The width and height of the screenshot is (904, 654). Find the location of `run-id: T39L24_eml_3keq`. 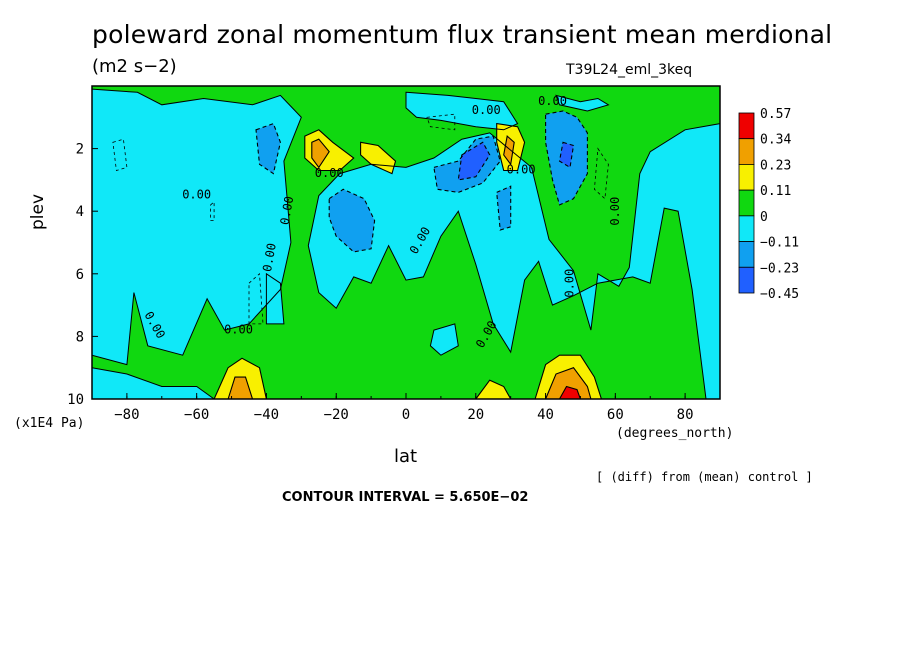

run-id: T39L24_eml_3keq is located at coordinates (629, 70).